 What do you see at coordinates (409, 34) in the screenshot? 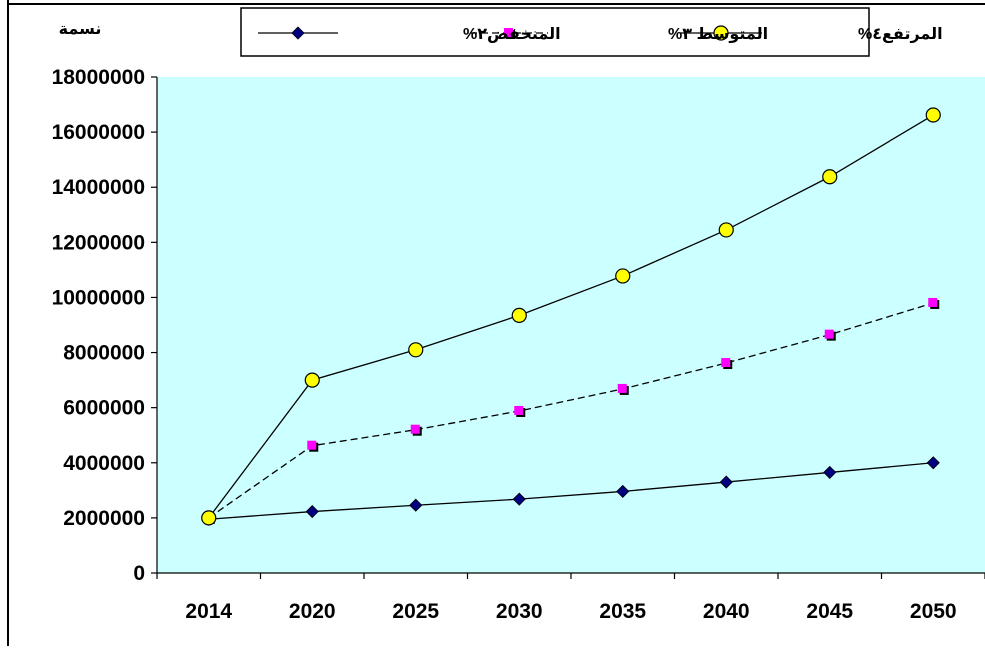
I see `legend-entry: المنخفض٢%` at bounding box center [409, 34].